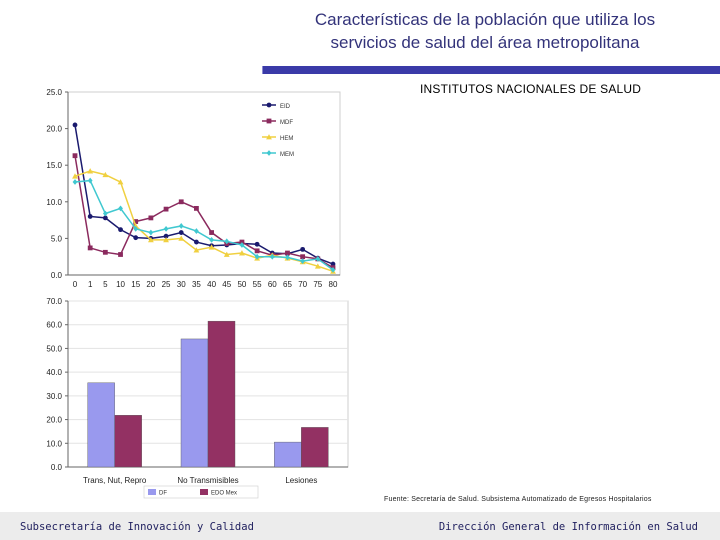 The image size is (720, 540). Describe the element at coordinates (54, 348) in the screenshot. I see `bar-y-tick-label: 50.0` at that location.